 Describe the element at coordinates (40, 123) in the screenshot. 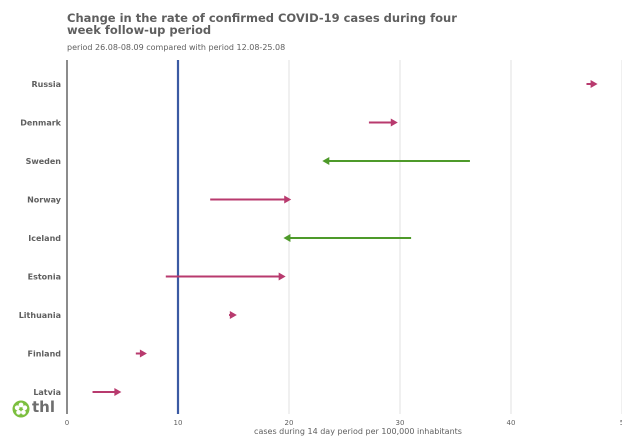

I see `category-label: Denmark` at that location.